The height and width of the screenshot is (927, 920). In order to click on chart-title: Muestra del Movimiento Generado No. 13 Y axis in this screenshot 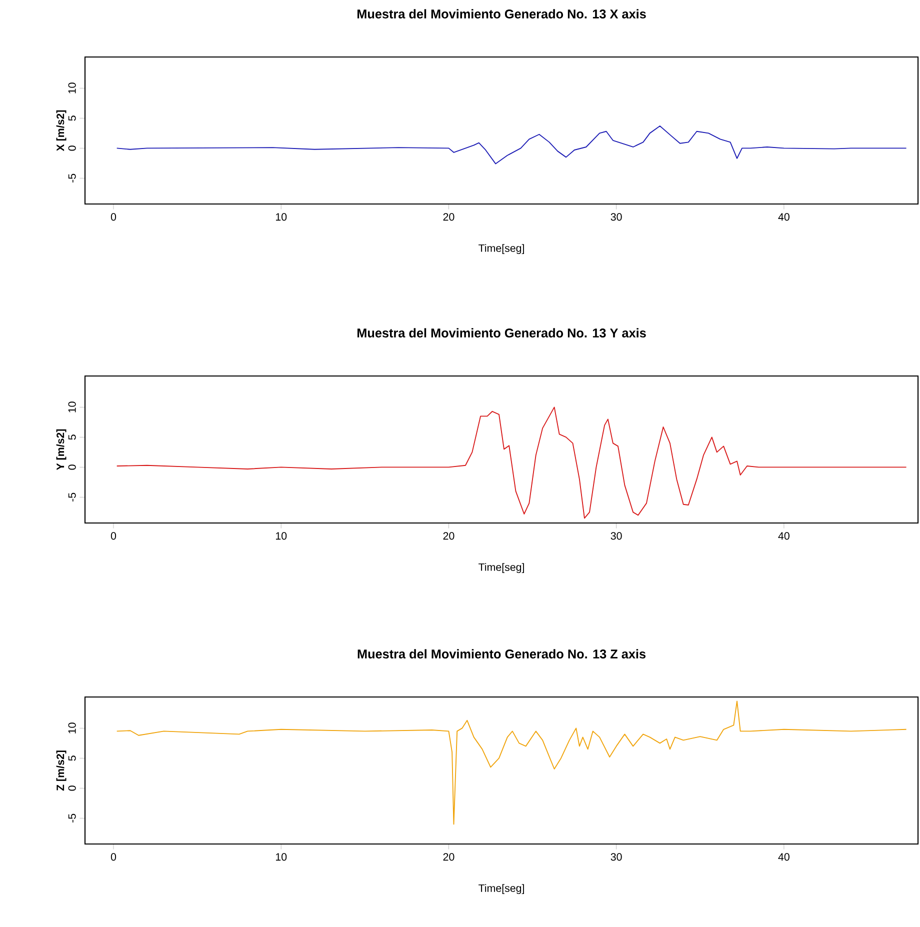, I will do `click(501, 333)`.